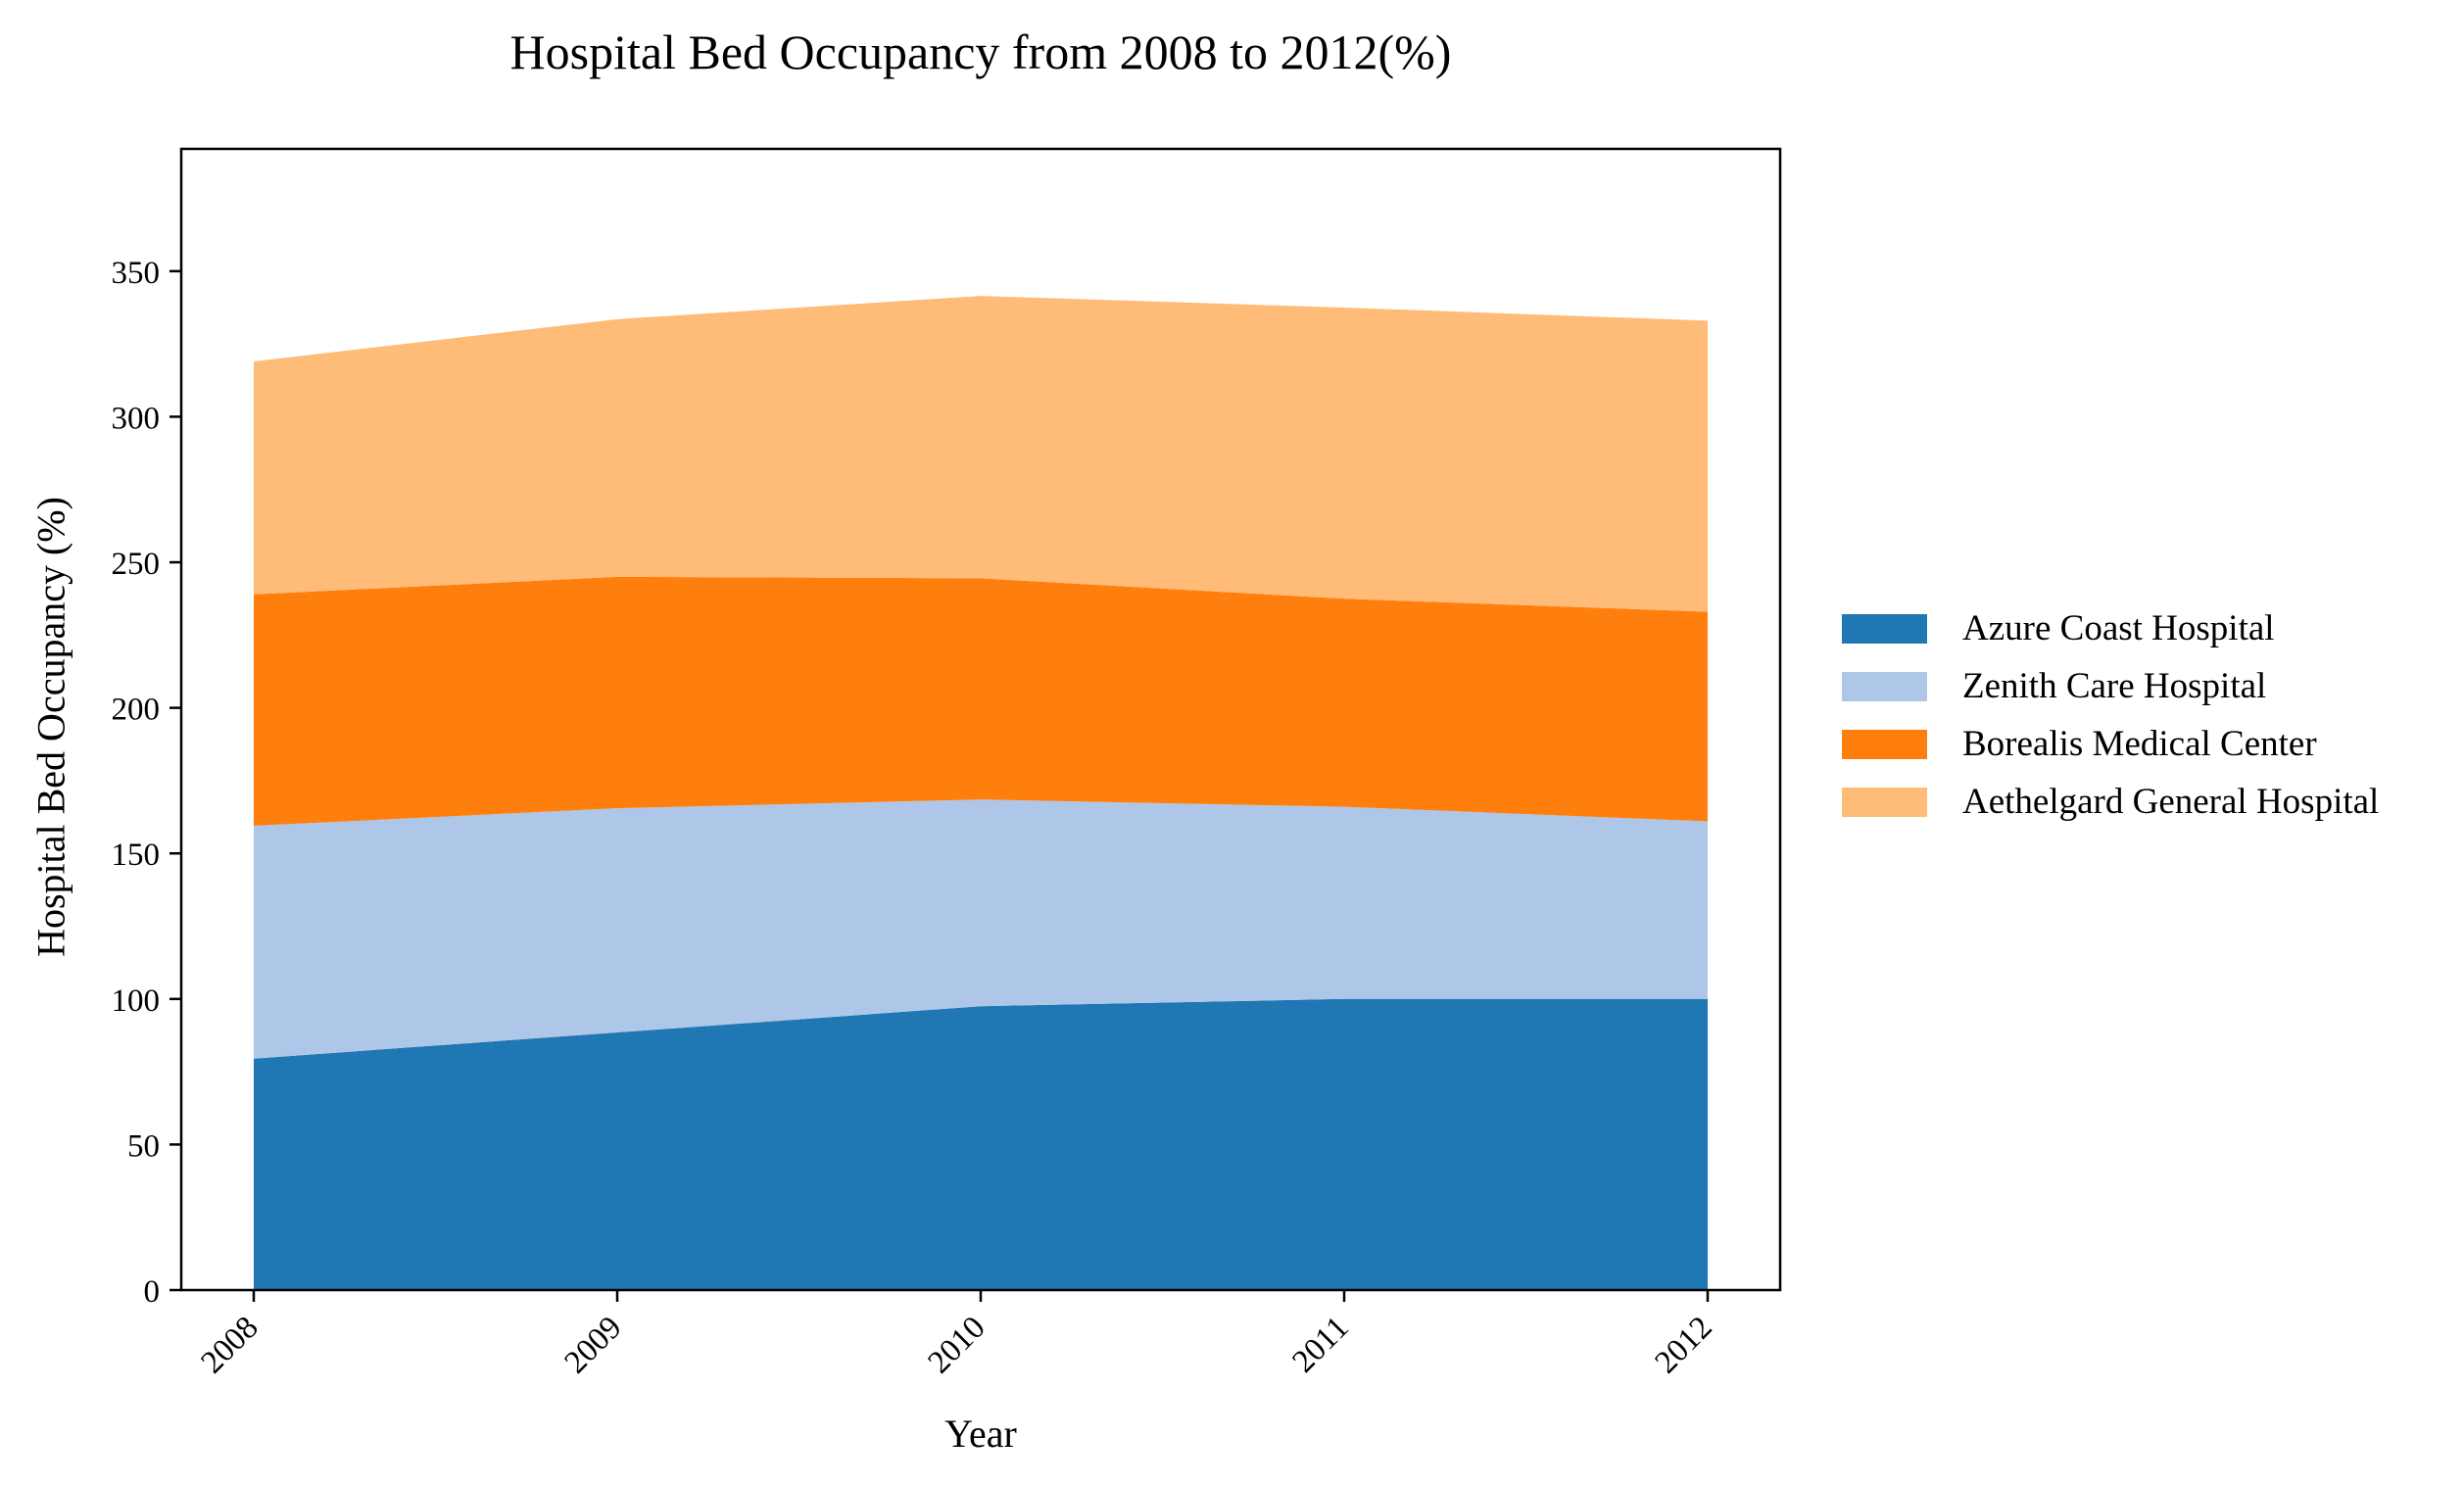  I want to click on legend-item: Borealis Medical Center, so click(2110, 744).